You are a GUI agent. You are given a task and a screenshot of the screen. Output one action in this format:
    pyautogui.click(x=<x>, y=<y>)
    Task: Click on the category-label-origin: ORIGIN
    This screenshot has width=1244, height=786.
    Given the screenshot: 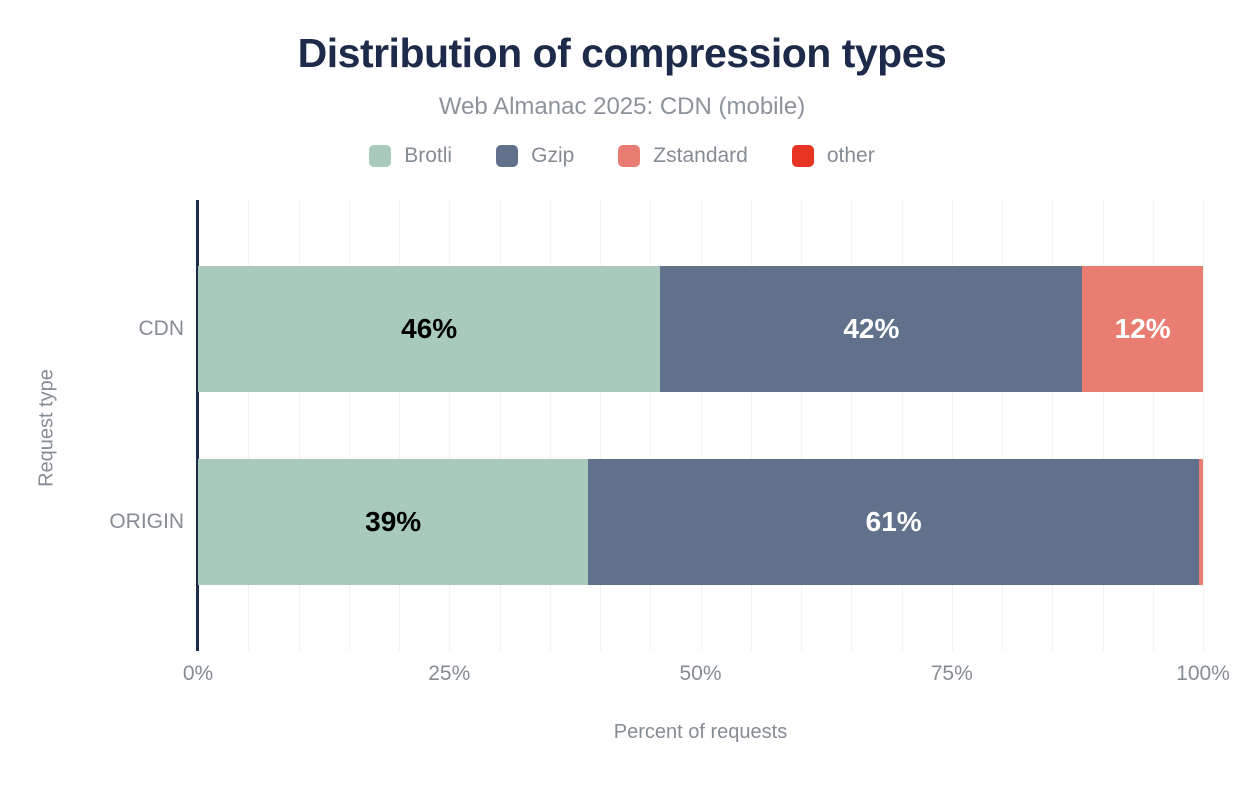 What is the action you would take?
    pyautogui.click(x=146, y=521)
    